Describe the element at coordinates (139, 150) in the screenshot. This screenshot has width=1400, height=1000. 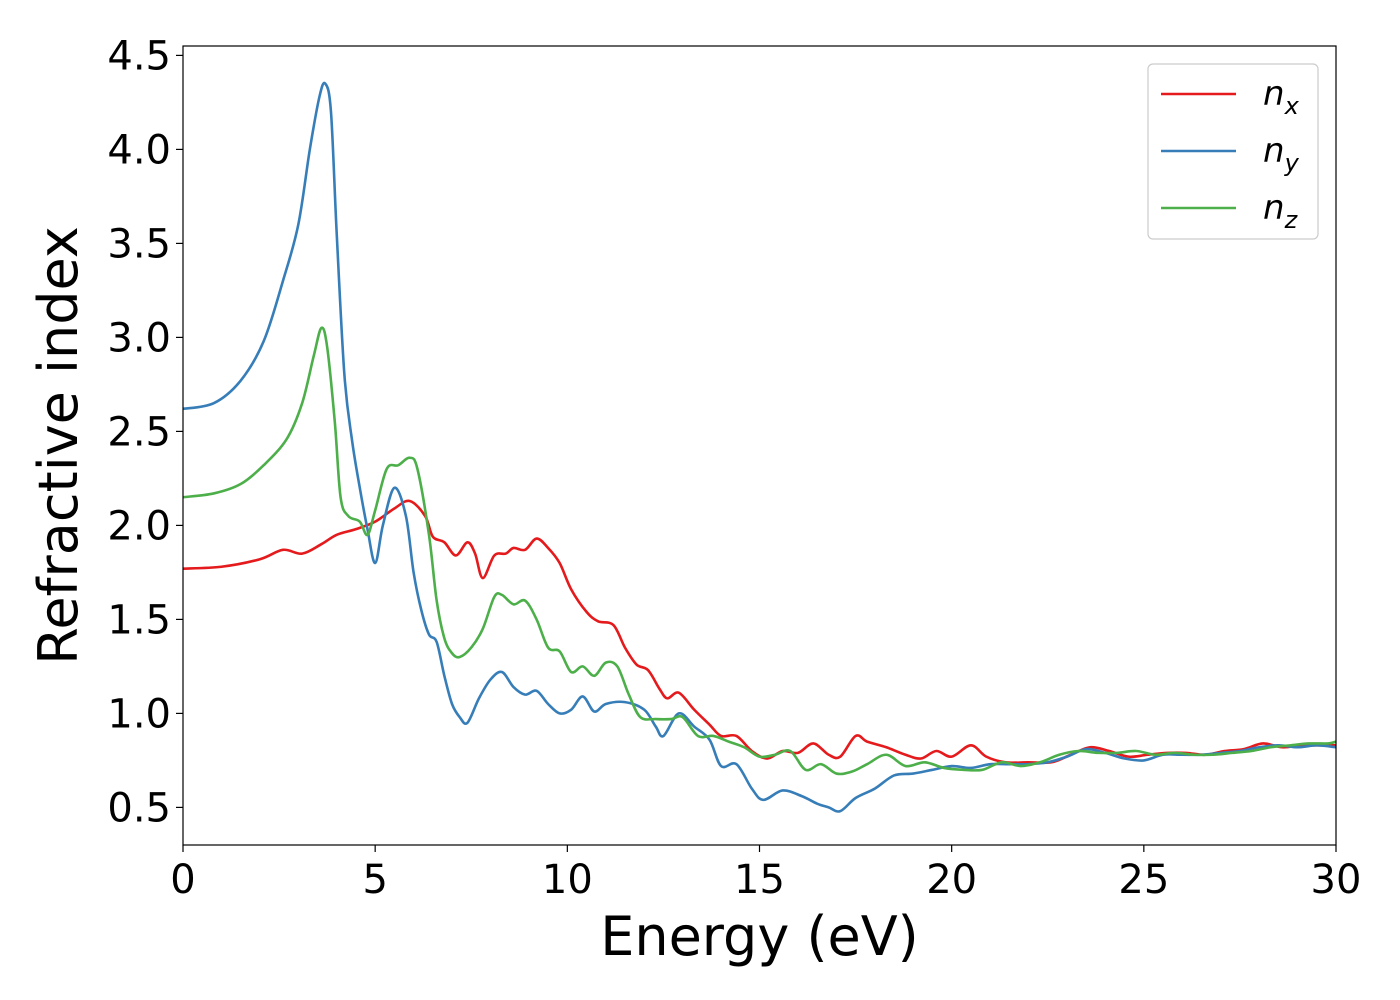
I see `y-tick-label: 4.0` at that location.